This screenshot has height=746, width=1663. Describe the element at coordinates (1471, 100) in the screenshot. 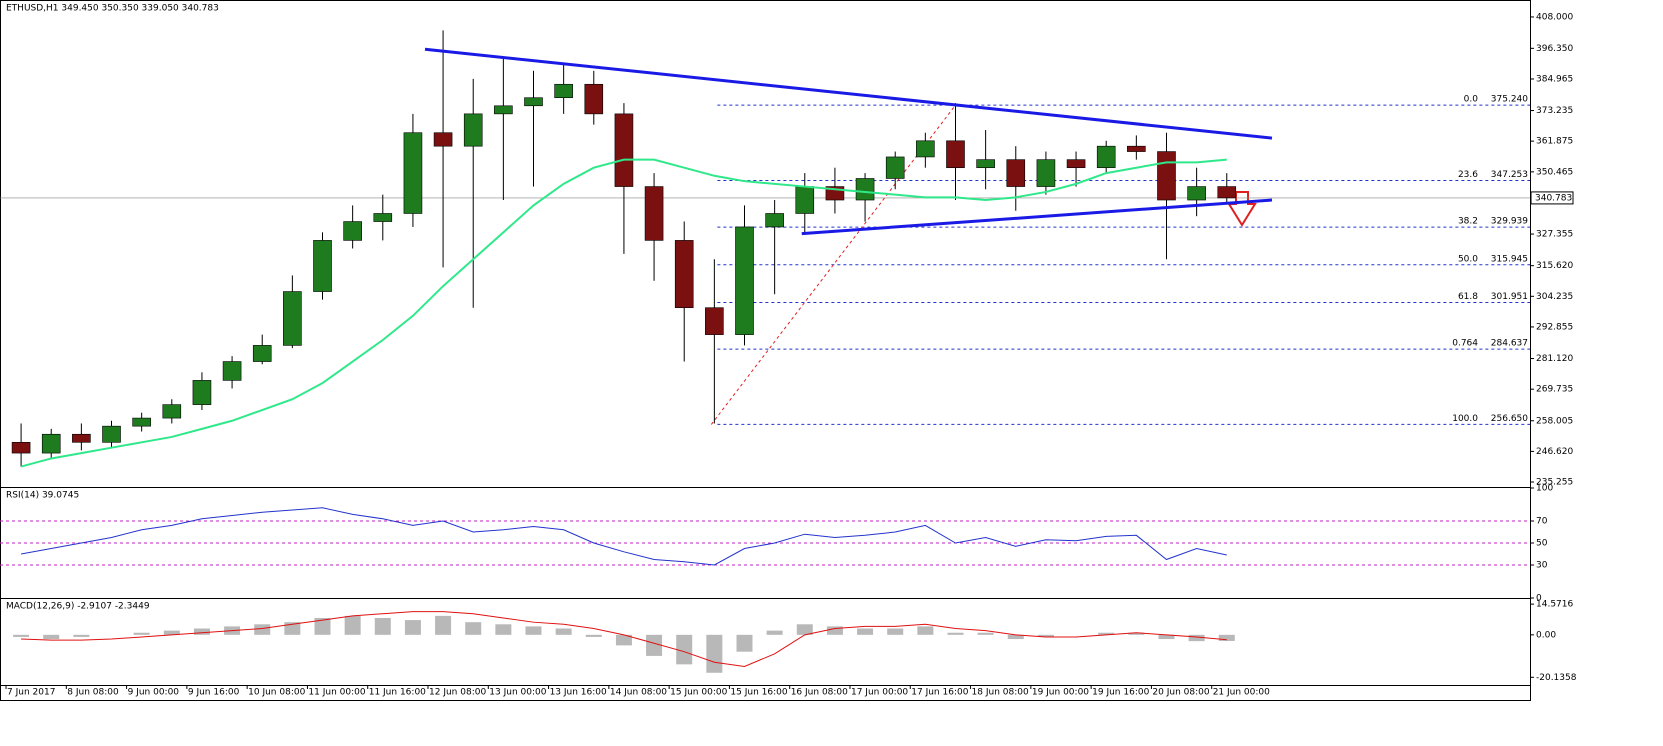

I see `fib-ratio: 0.0` at that location.